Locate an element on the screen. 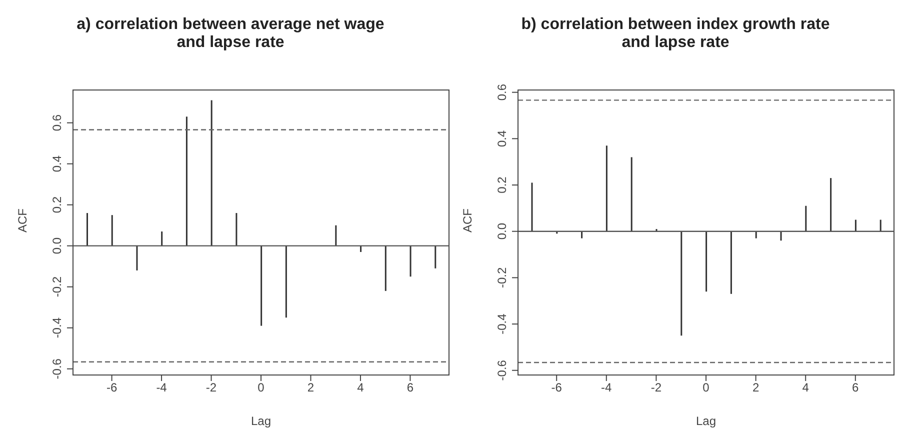 Image resolution: width=903 pixels, height=439 pixels. chart-title: b) correlation between index growth rate and lapse rate is located at coordinates (675, 33).